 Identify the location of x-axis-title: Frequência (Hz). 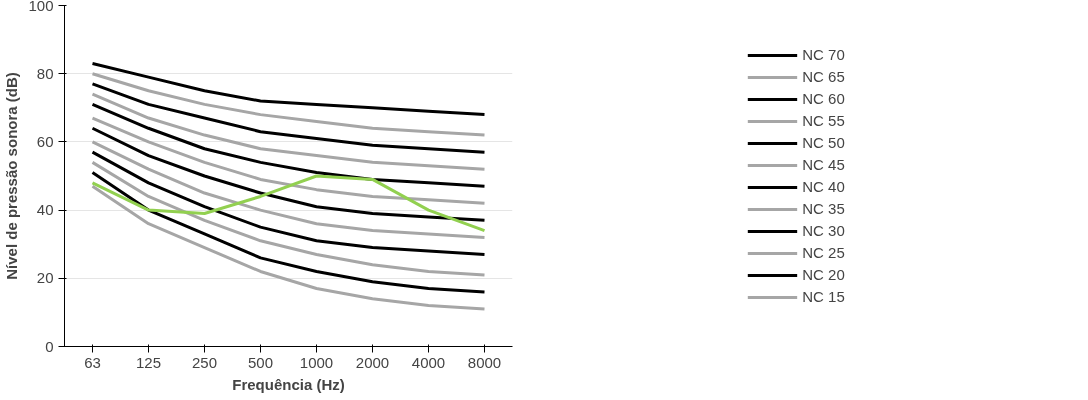
(288, 384).